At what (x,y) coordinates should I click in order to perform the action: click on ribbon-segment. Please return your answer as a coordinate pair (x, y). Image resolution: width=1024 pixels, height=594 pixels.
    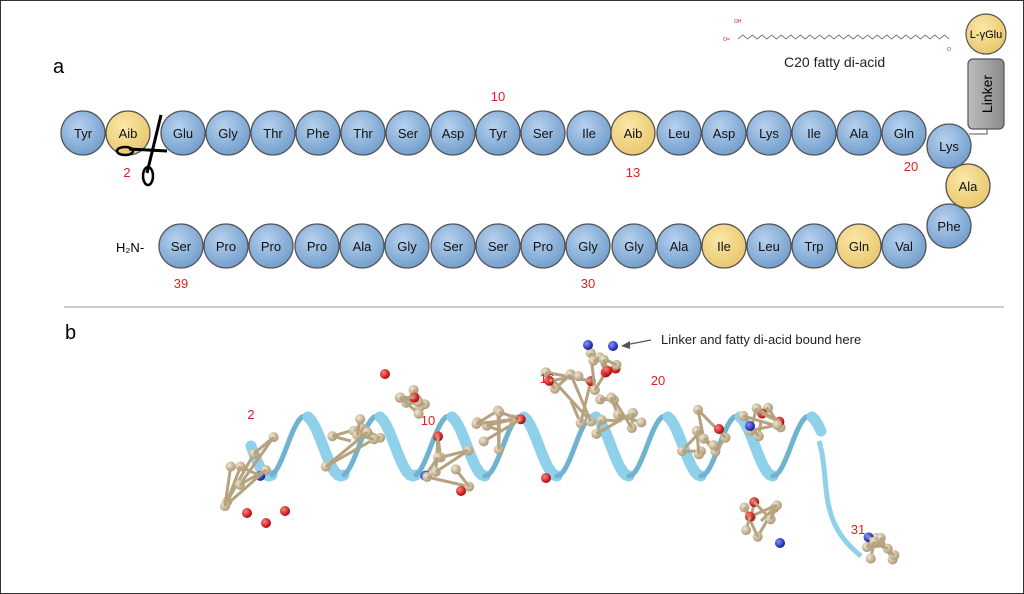
    Looking at the image, I should click on (819, 428).